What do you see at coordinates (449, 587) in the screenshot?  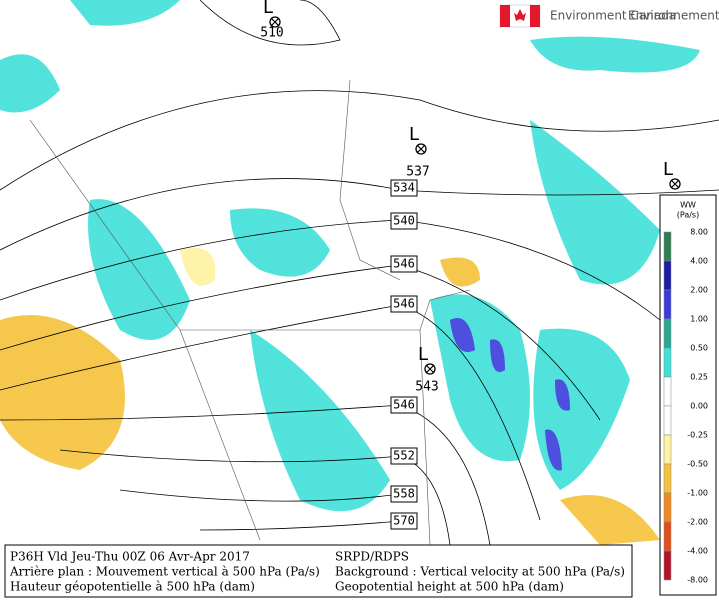 I see `footer-line: Geopotential height at 500 hPa (dam)` at bounding box center [449, 587].